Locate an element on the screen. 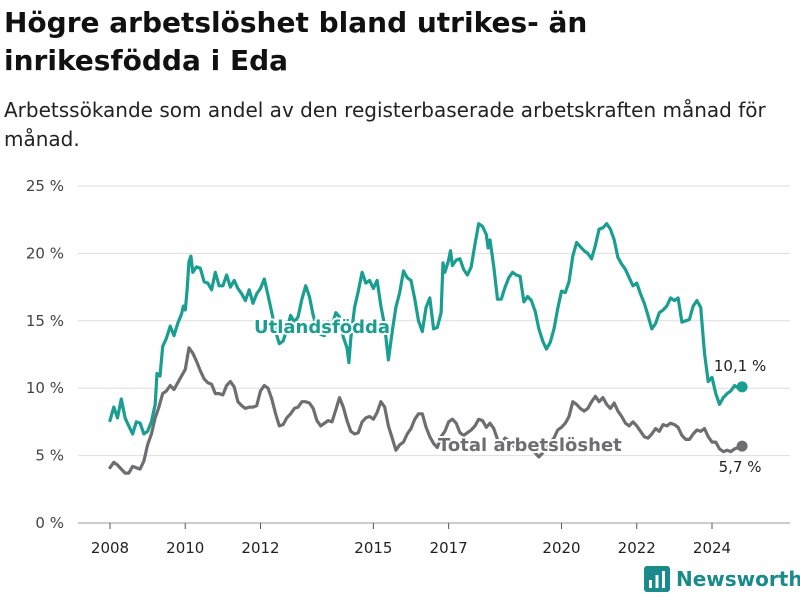  x-tick-label: 2010 is located at coordinates (185, 548).